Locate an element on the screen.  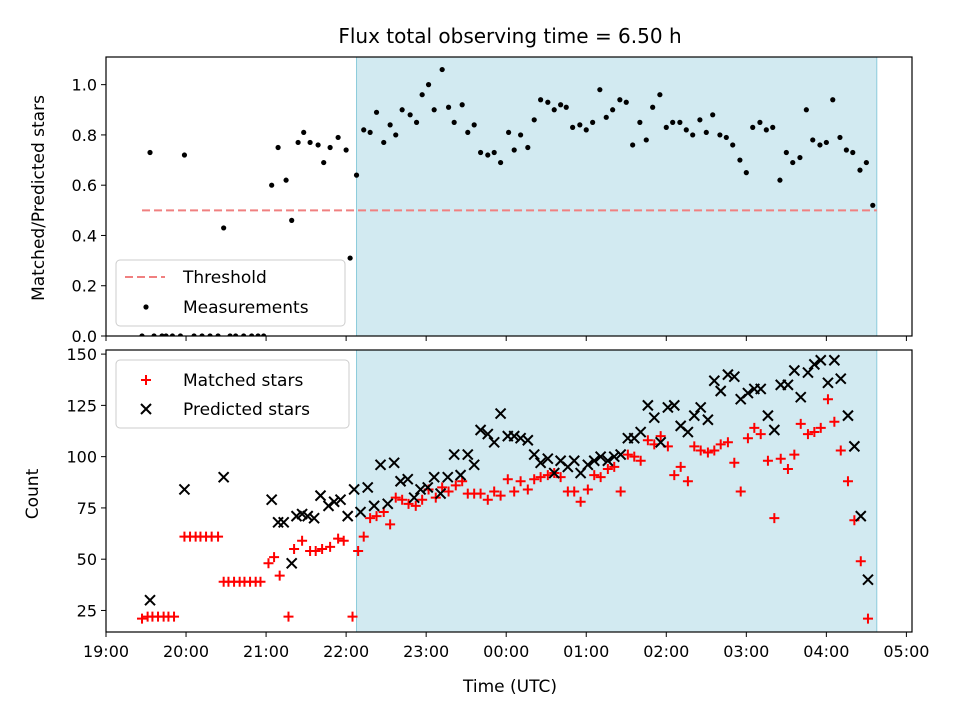
x-tick-label: 05:00 is located at coordinates (906, 651).